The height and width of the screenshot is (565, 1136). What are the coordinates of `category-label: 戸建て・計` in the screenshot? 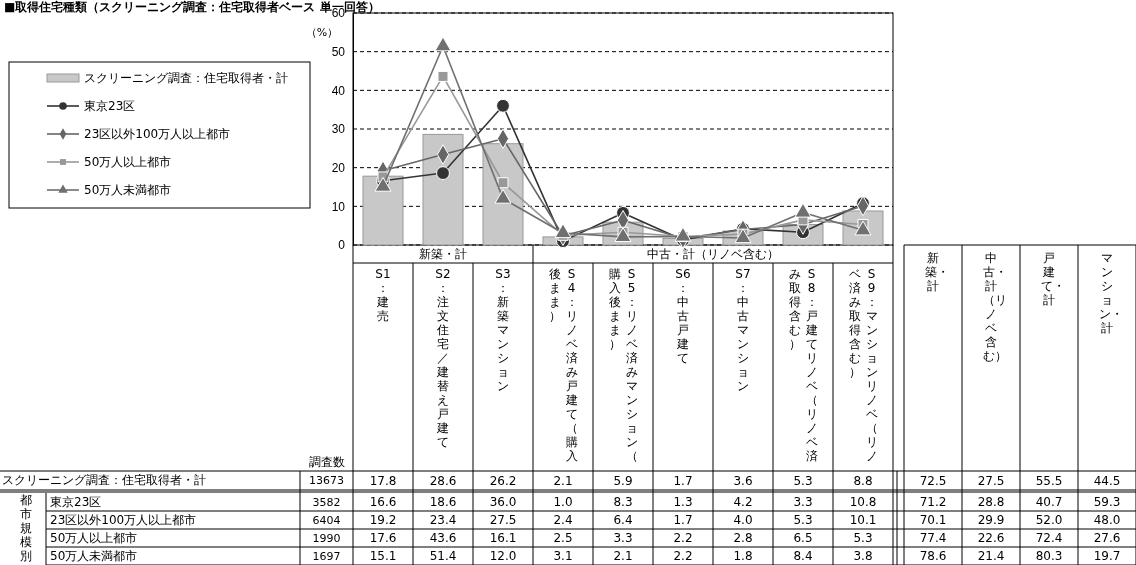 It's located at (1053, 279).